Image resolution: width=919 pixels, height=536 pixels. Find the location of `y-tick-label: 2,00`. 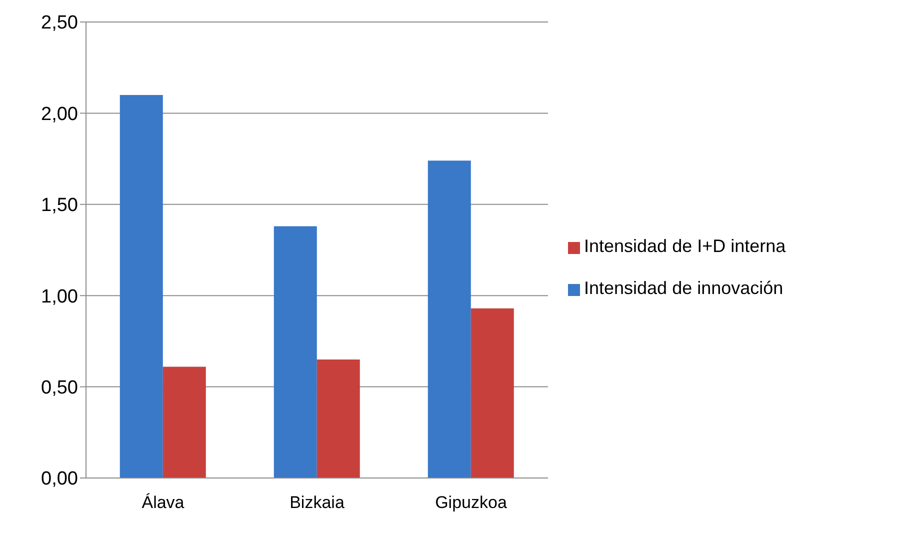

y-tick-label: 2,00 is located at coordinates (59, 114).